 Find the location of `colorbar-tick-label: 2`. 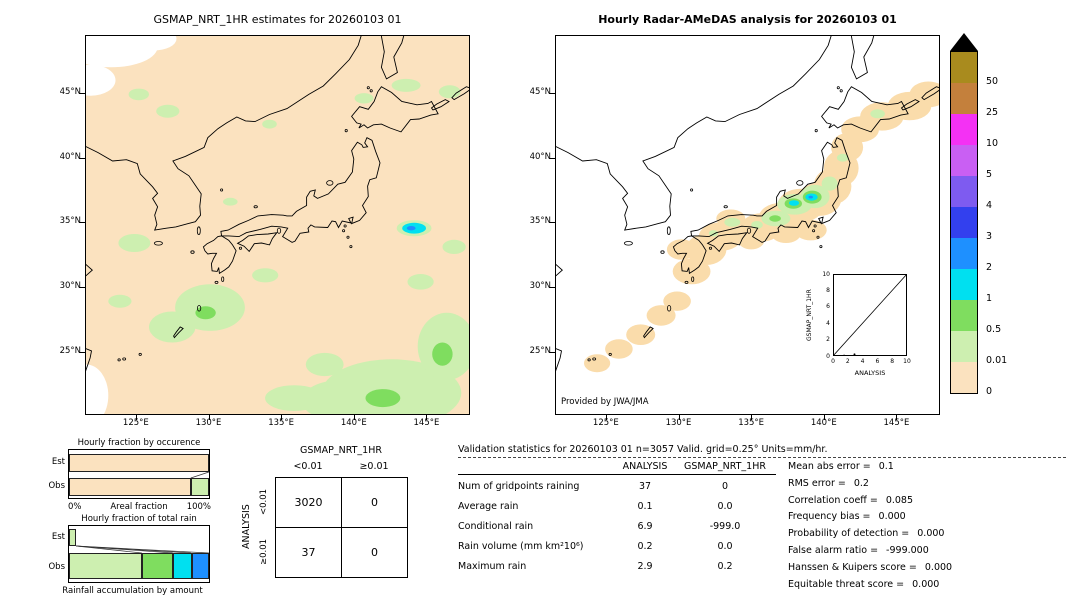

colorbar-tick-label: 2 is located at coordinates (989, 267).